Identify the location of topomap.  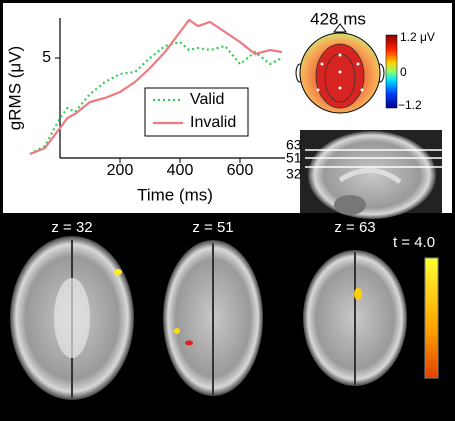
(340, 68).